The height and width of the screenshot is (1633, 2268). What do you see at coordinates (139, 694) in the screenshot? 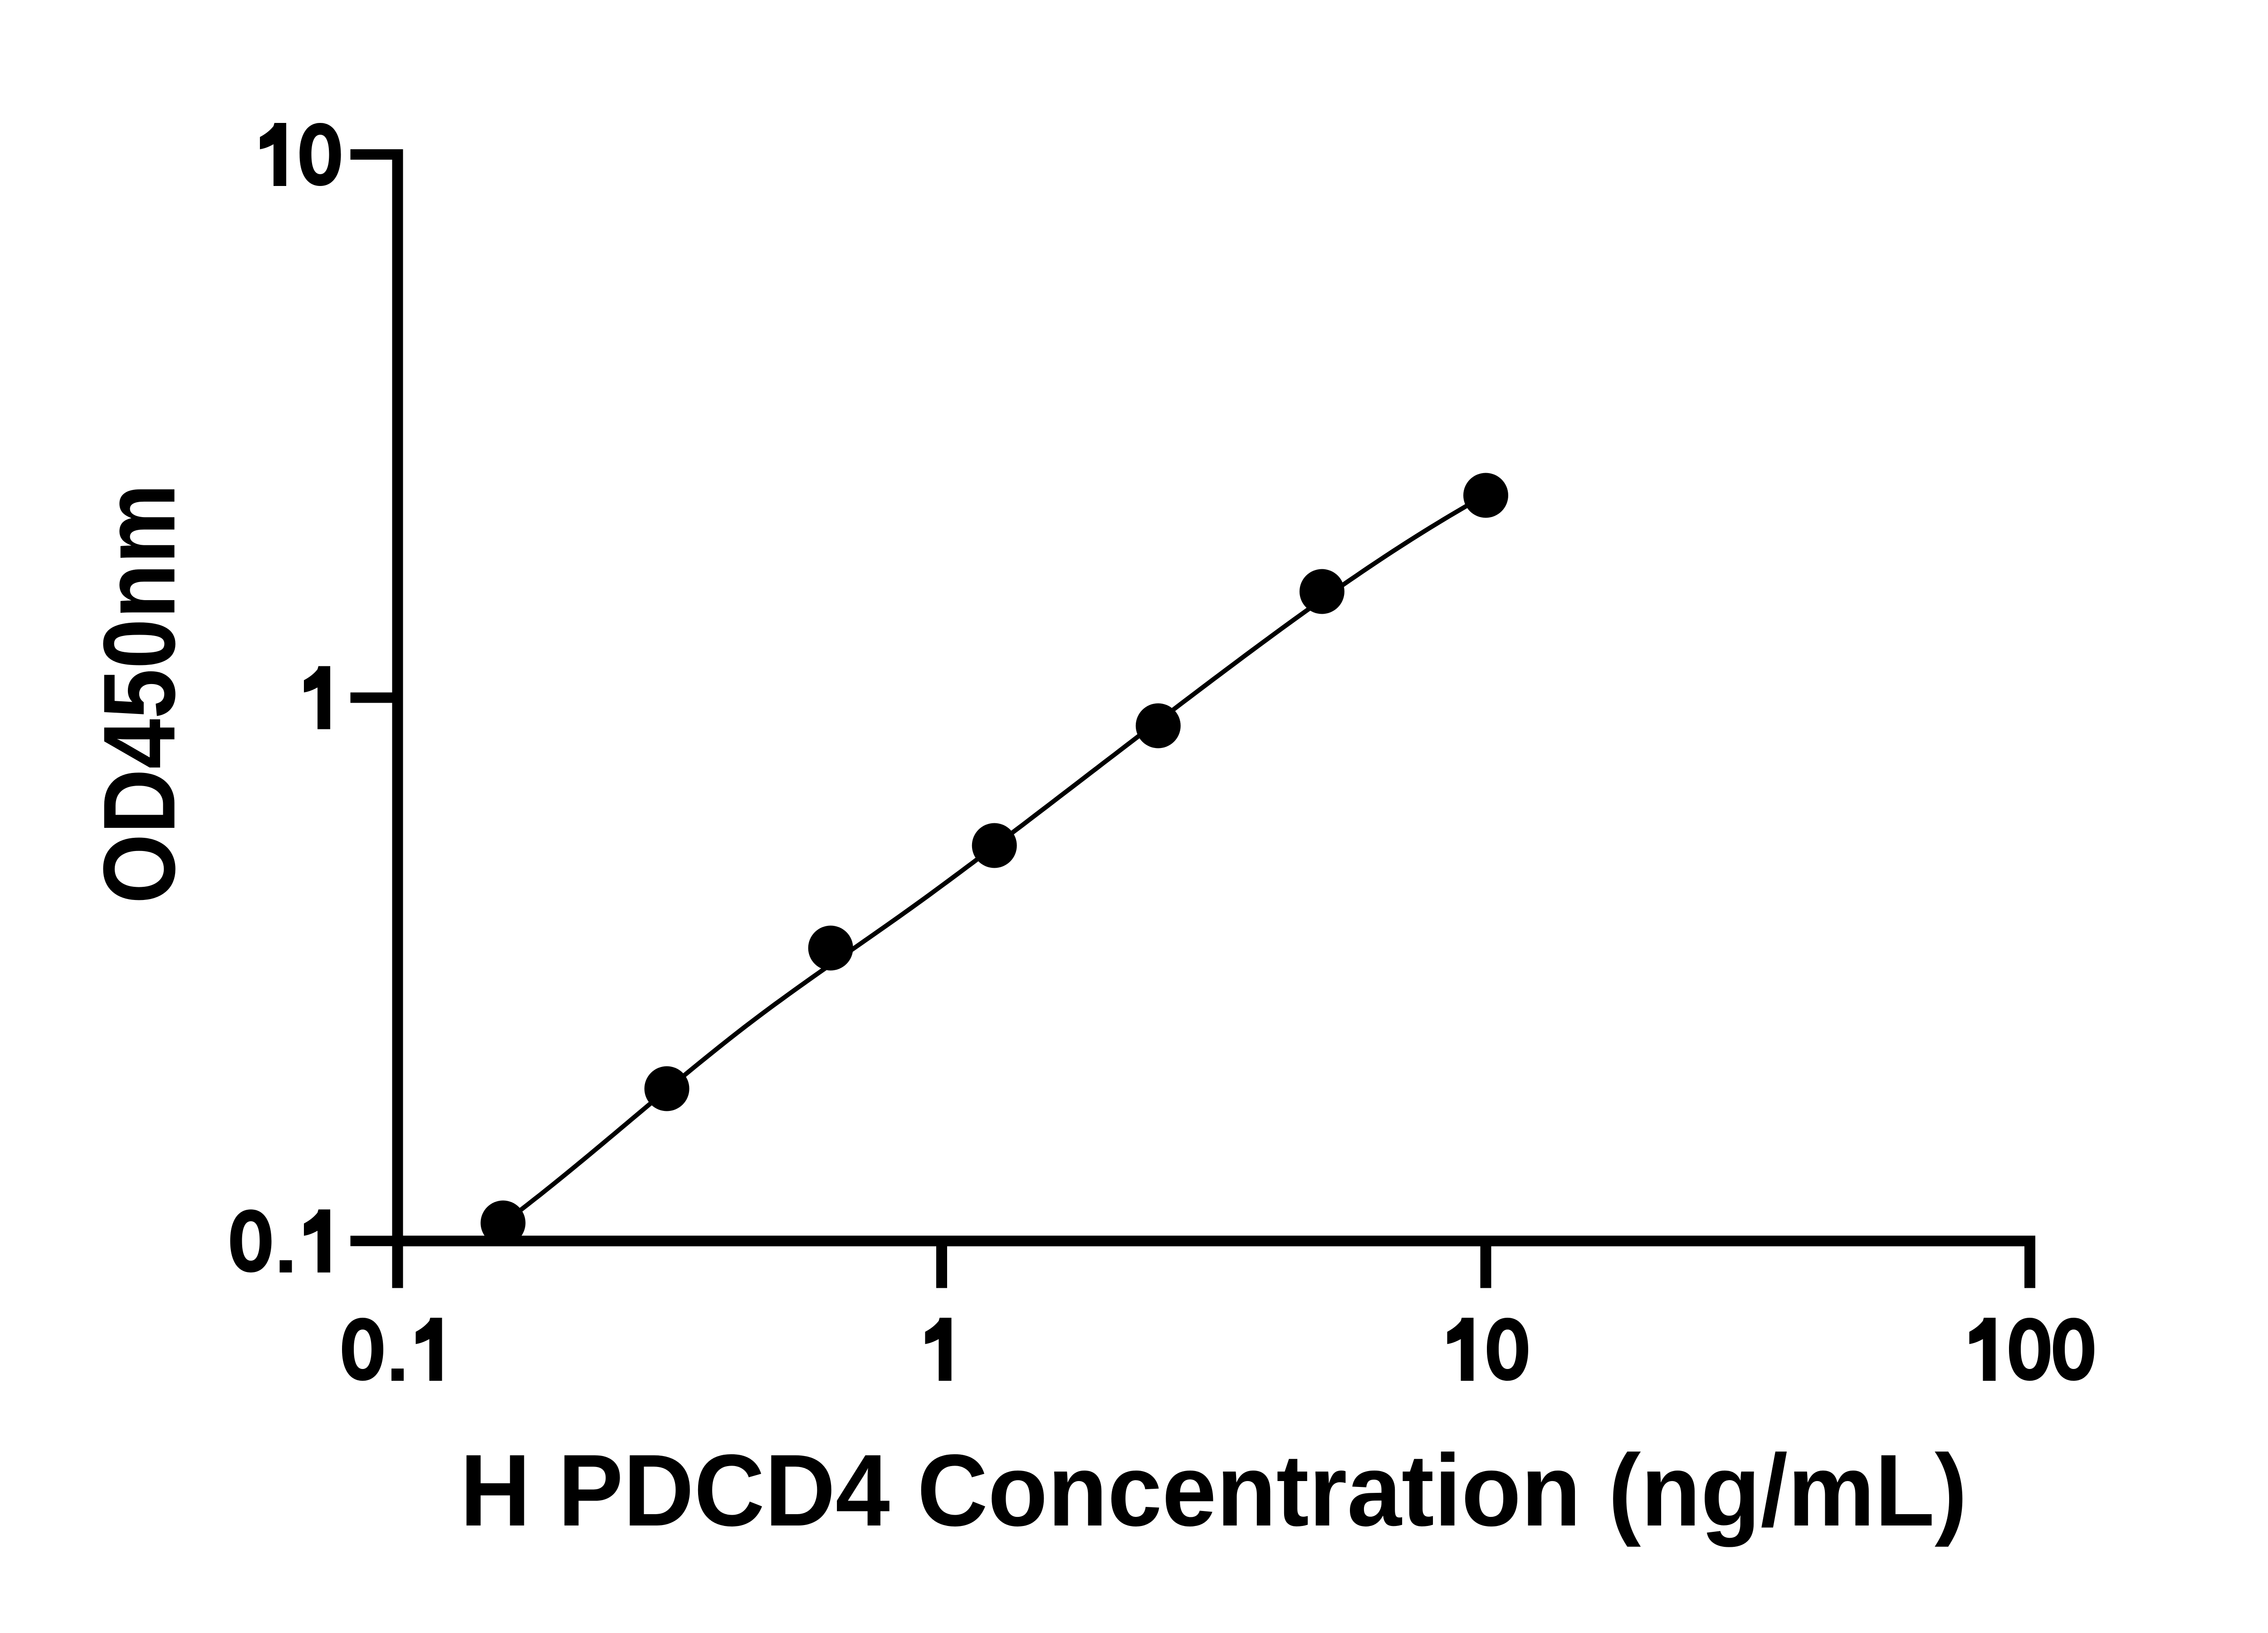
I see `svg-text: OD450nm` at bounding box center [139, 694].